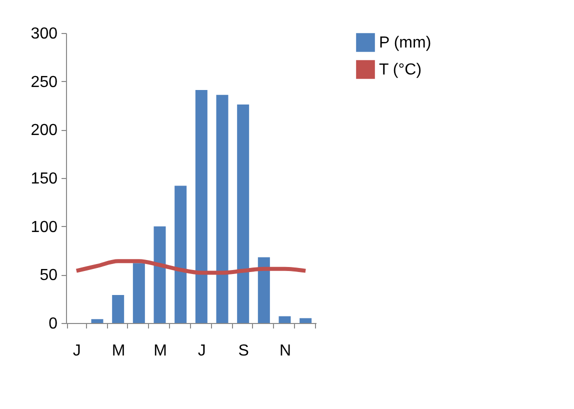 The width and height of the screenshot is (574, 409). What do you see at coordinates (400, 70) in the screenshot?
I see `legend-label: T (°C)` at bounding box center [400, 70].